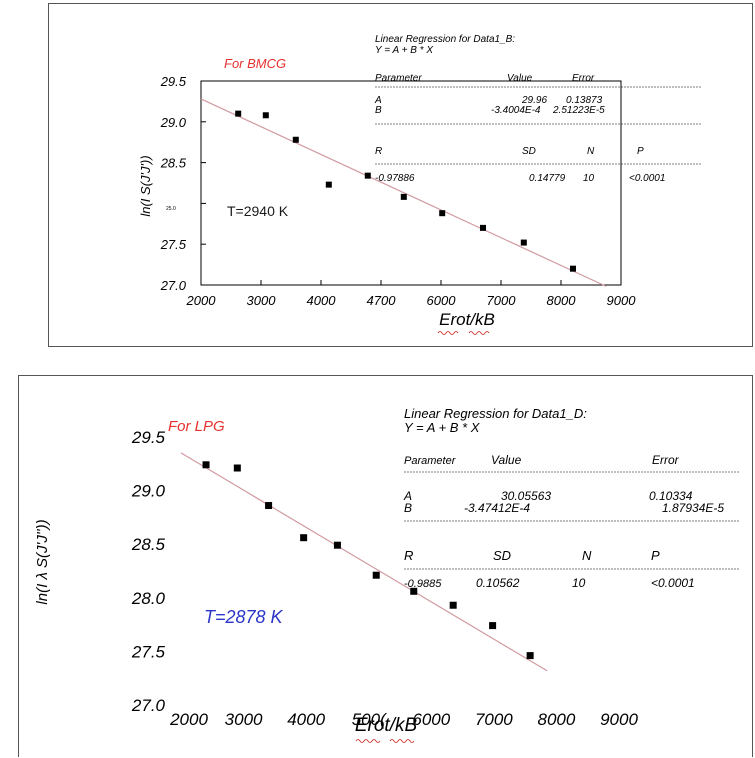 This screenshot has height=758, width=755. What do you see at coordinates (148, 571) in the screenshot?
I see `y-axis-ticks: 27.0 27.5 28.0 28.5 29.0 29.5` at bounding box center [148, 571].